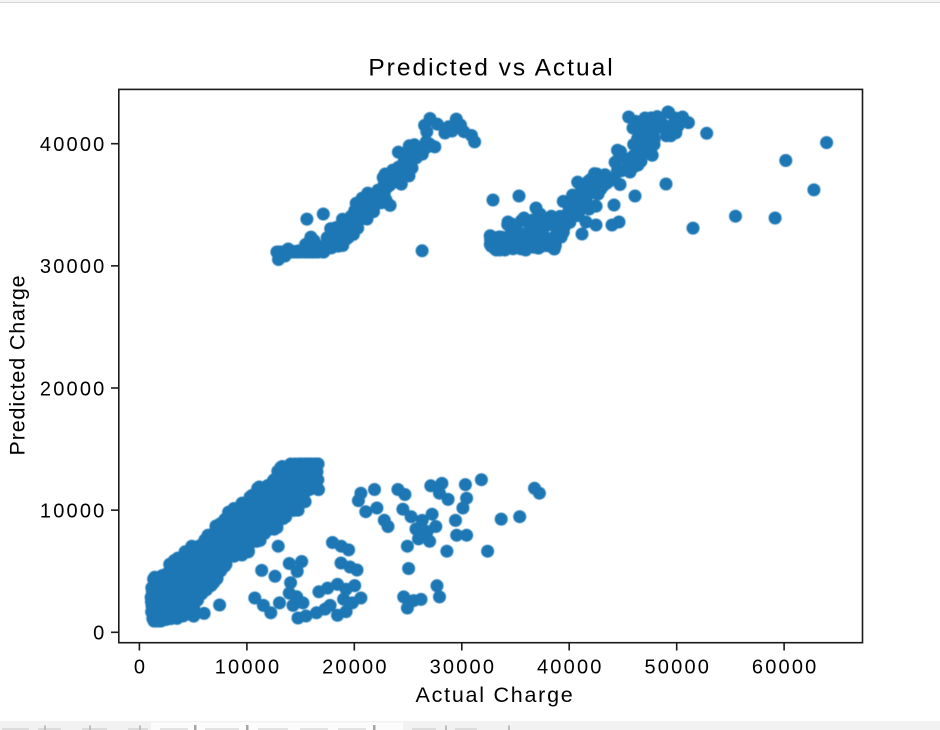  Describe the element at coordinates (18, 365) in the screenshot. I see `svg-text: Predicted Charge` at that location.